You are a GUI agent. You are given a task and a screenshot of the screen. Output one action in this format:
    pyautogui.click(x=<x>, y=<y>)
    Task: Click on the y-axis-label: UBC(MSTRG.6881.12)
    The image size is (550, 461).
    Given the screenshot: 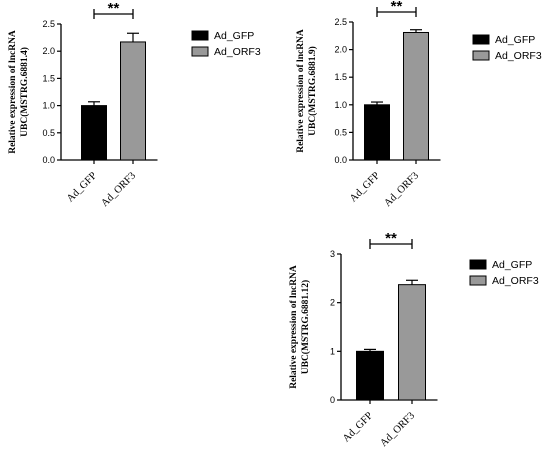 What is the action you would take?
    pyautogui.click(x=305, y=327)
    